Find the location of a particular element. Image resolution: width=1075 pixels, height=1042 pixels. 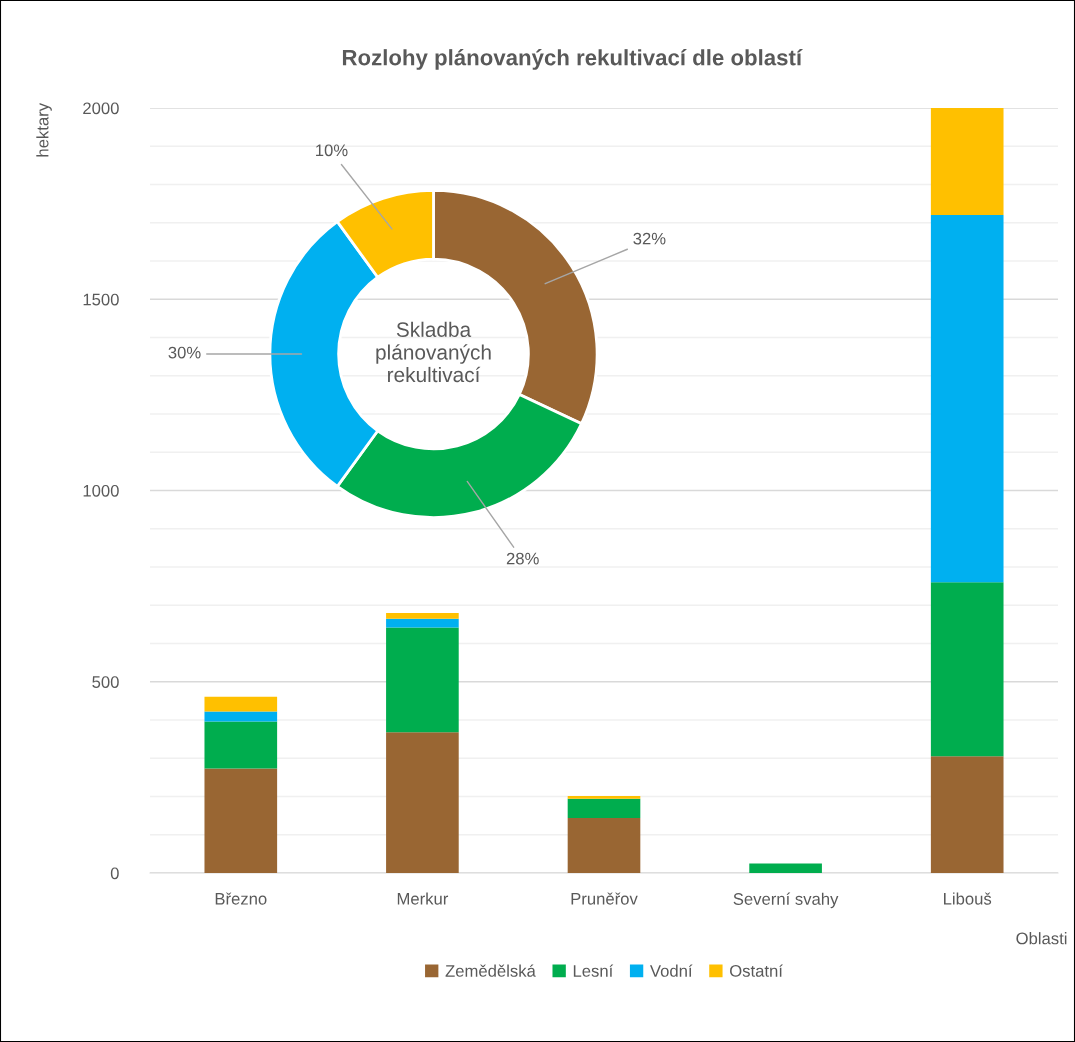

data-label: 28% is located at coordinates (522, 558).